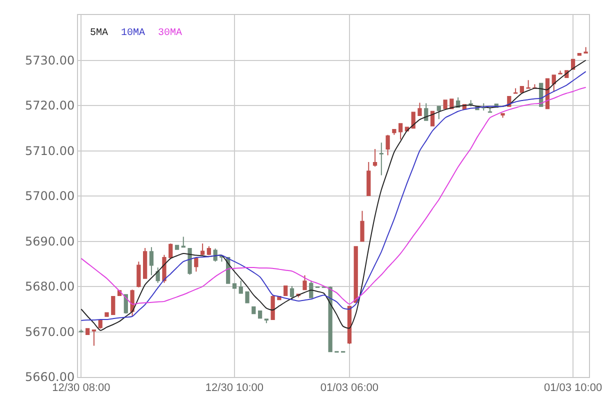 This screenshot has height=405, width=613. I want to click on y-tick-label: 5730.00, so click(49, 60).